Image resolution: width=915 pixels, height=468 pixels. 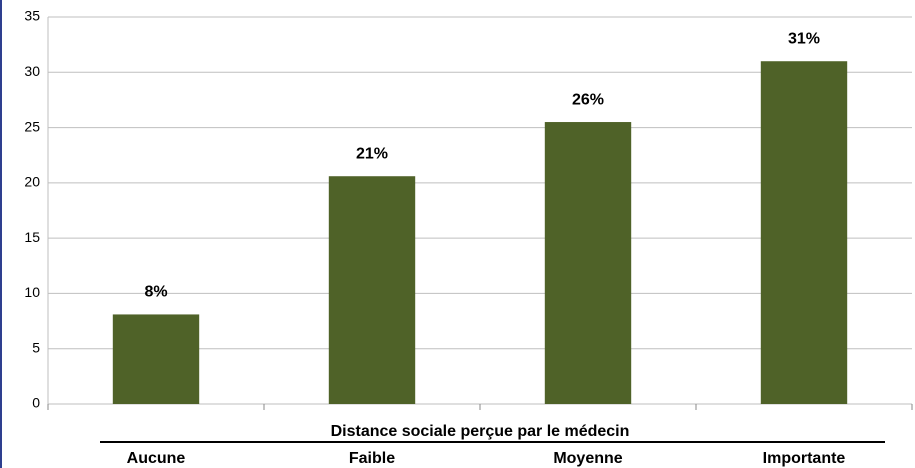 What do you see at coordinates (588, 99) in the screenshot?
I see `value-label: 26%` at bounding box center [588, 99].